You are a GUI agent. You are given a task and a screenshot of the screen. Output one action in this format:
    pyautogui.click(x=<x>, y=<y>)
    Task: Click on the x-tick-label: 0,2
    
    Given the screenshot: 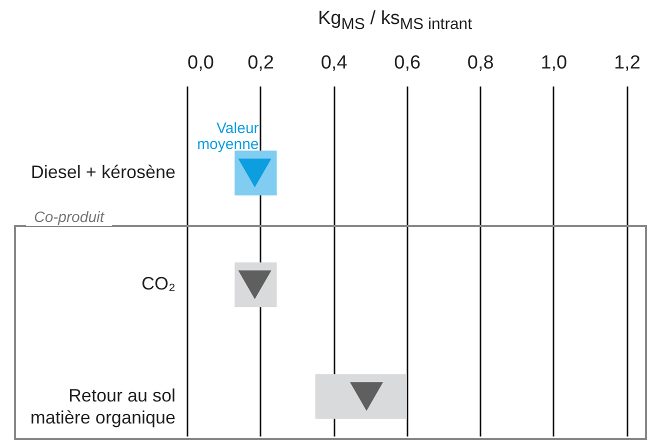 What is the action you would take?
    pyautogui.click(x=261, y=63)
    